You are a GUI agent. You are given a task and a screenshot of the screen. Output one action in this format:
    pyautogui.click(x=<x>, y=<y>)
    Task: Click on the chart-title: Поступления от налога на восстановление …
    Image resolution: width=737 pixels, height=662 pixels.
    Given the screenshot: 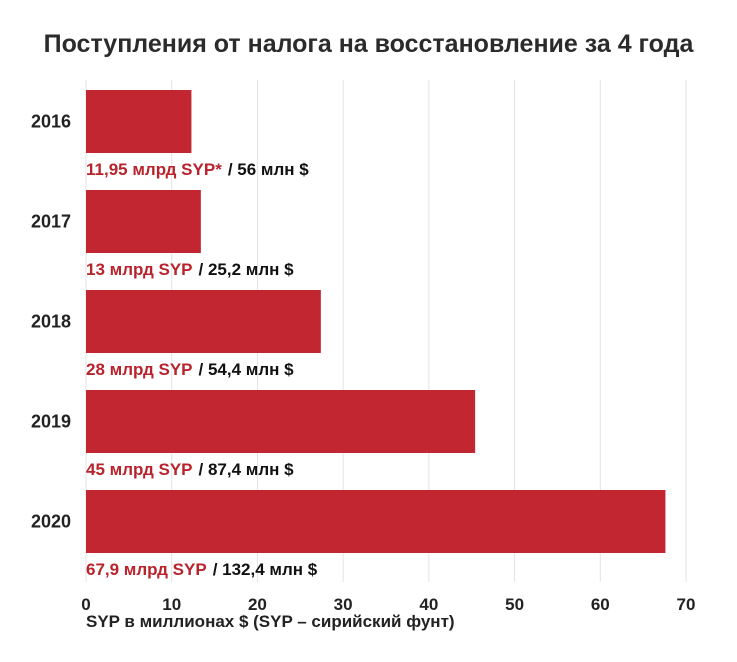 What is the action you would take?
    pyautogui.click(x=368, y=44)
    